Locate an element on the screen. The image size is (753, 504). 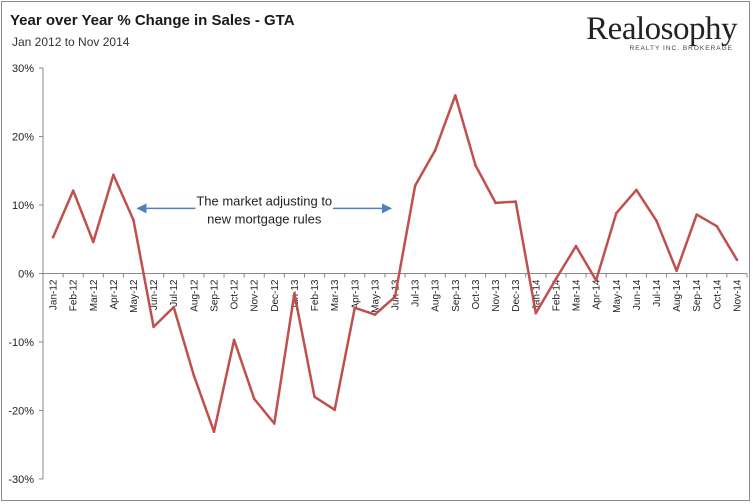
x-tick-label: Jul-12 is located at coordinates (174, 293).